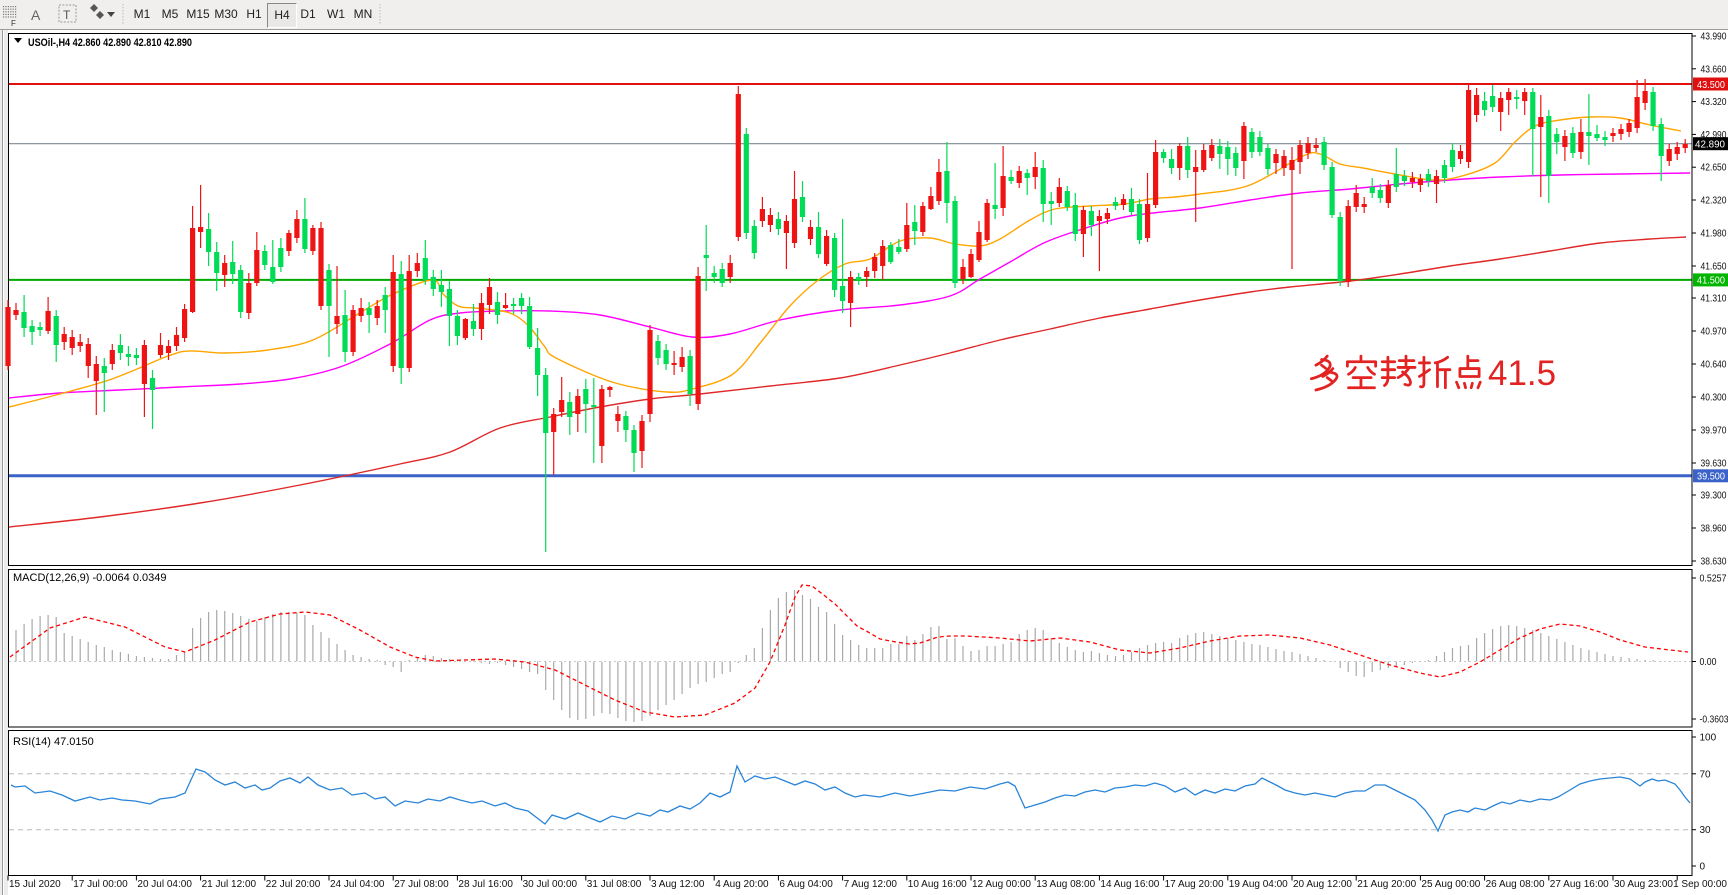 The height and width of the screenshot is (895, 1728). What do you see at coordinates (1714, 398) in the screenshot?
I see `svg-text: 40.300` at bounding box center [1714, 398].